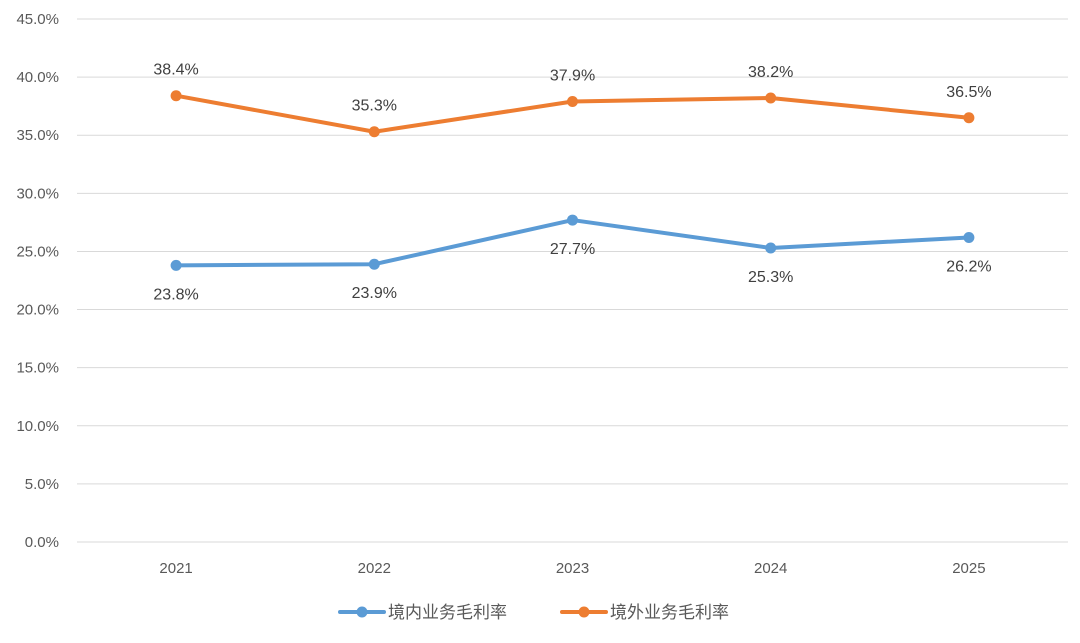 This screenshot has height=643, width=1080. I want to click on x-tick-label: 2023, so click(572, 568).